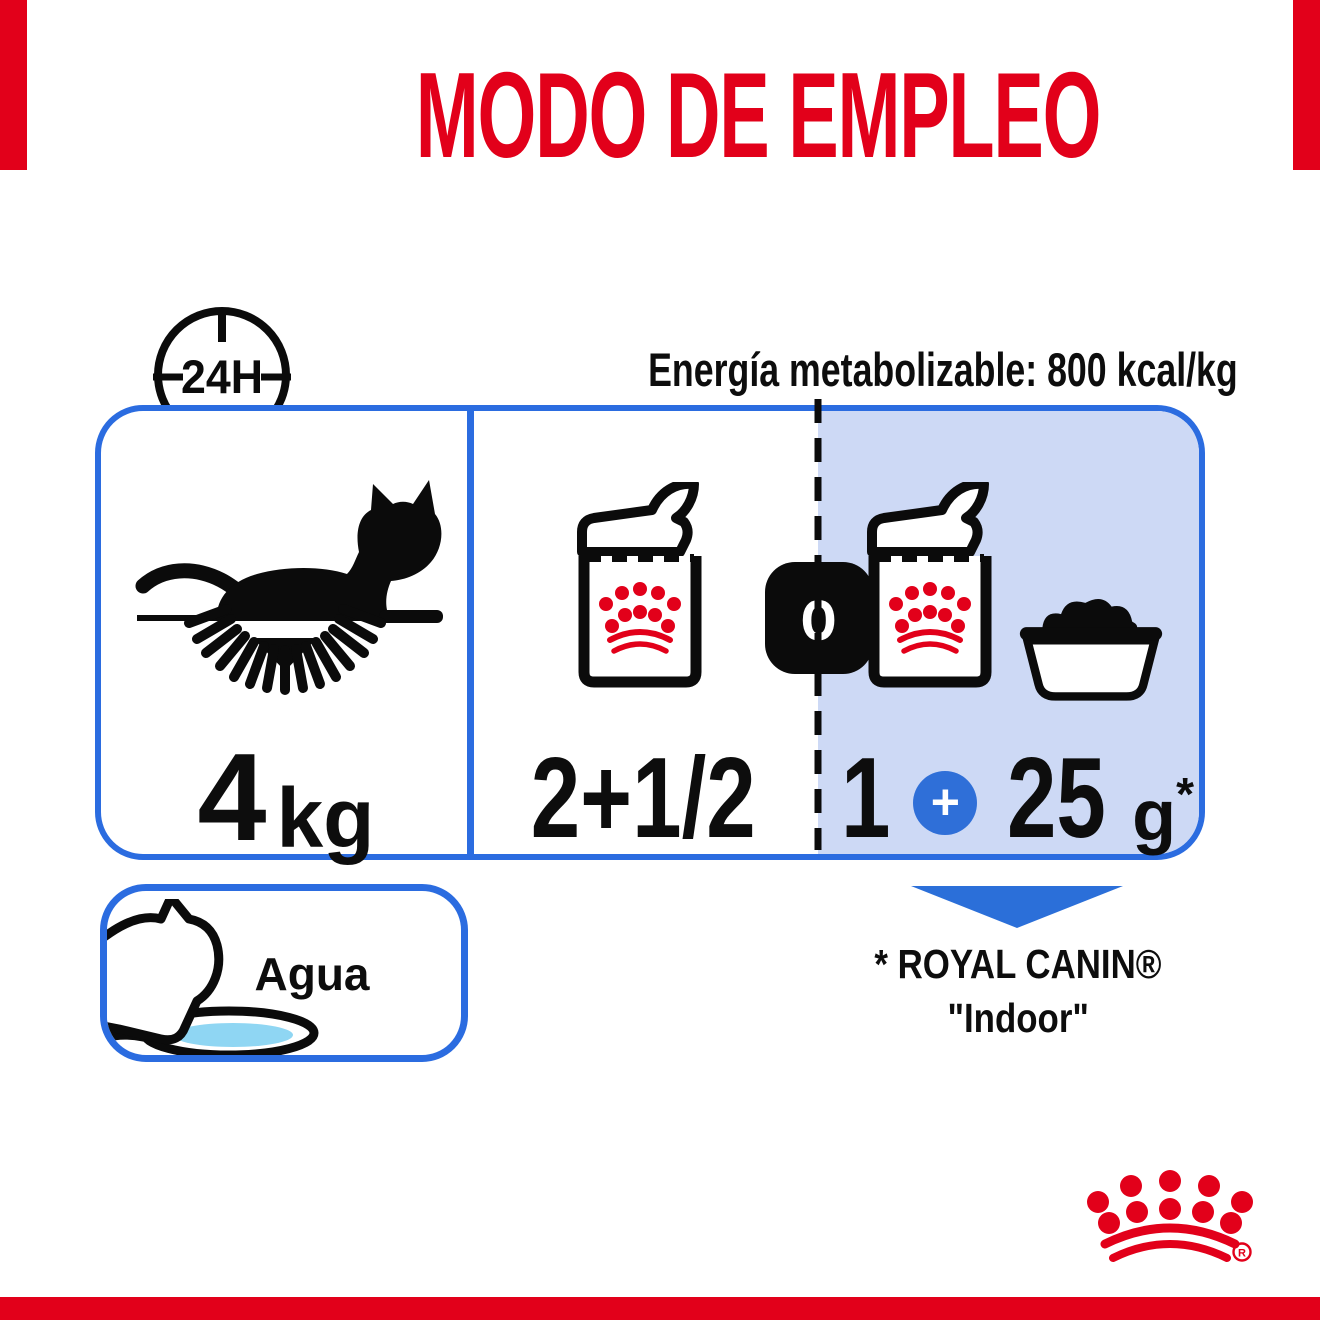  Describe the element at coordinates (1057, 798) in the screenshot. I see `mixed-kibble-value: 25` at that location.